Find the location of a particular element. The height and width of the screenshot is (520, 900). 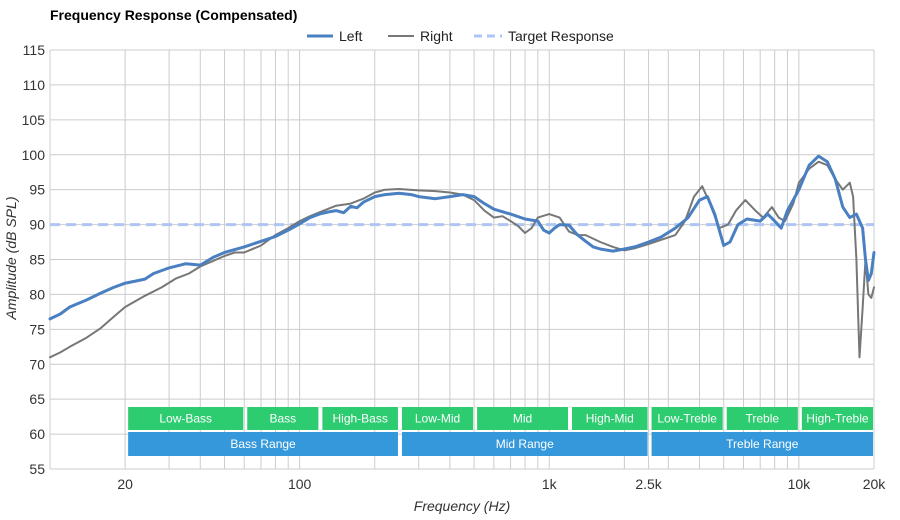

x-tick-label: 20 is located at coordinates (125, 484).